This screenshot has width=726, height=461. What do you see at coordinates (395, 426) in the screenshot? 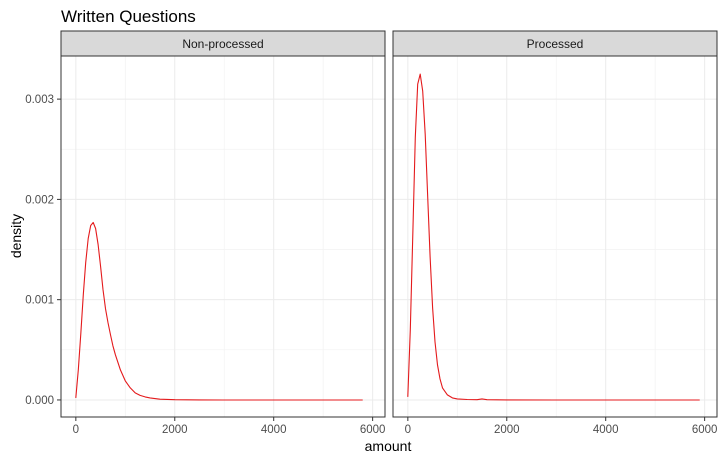
I see `x-axis: 0 2000 4000 6000 0 2000 4000 6000` at bounding box center [395, 426].